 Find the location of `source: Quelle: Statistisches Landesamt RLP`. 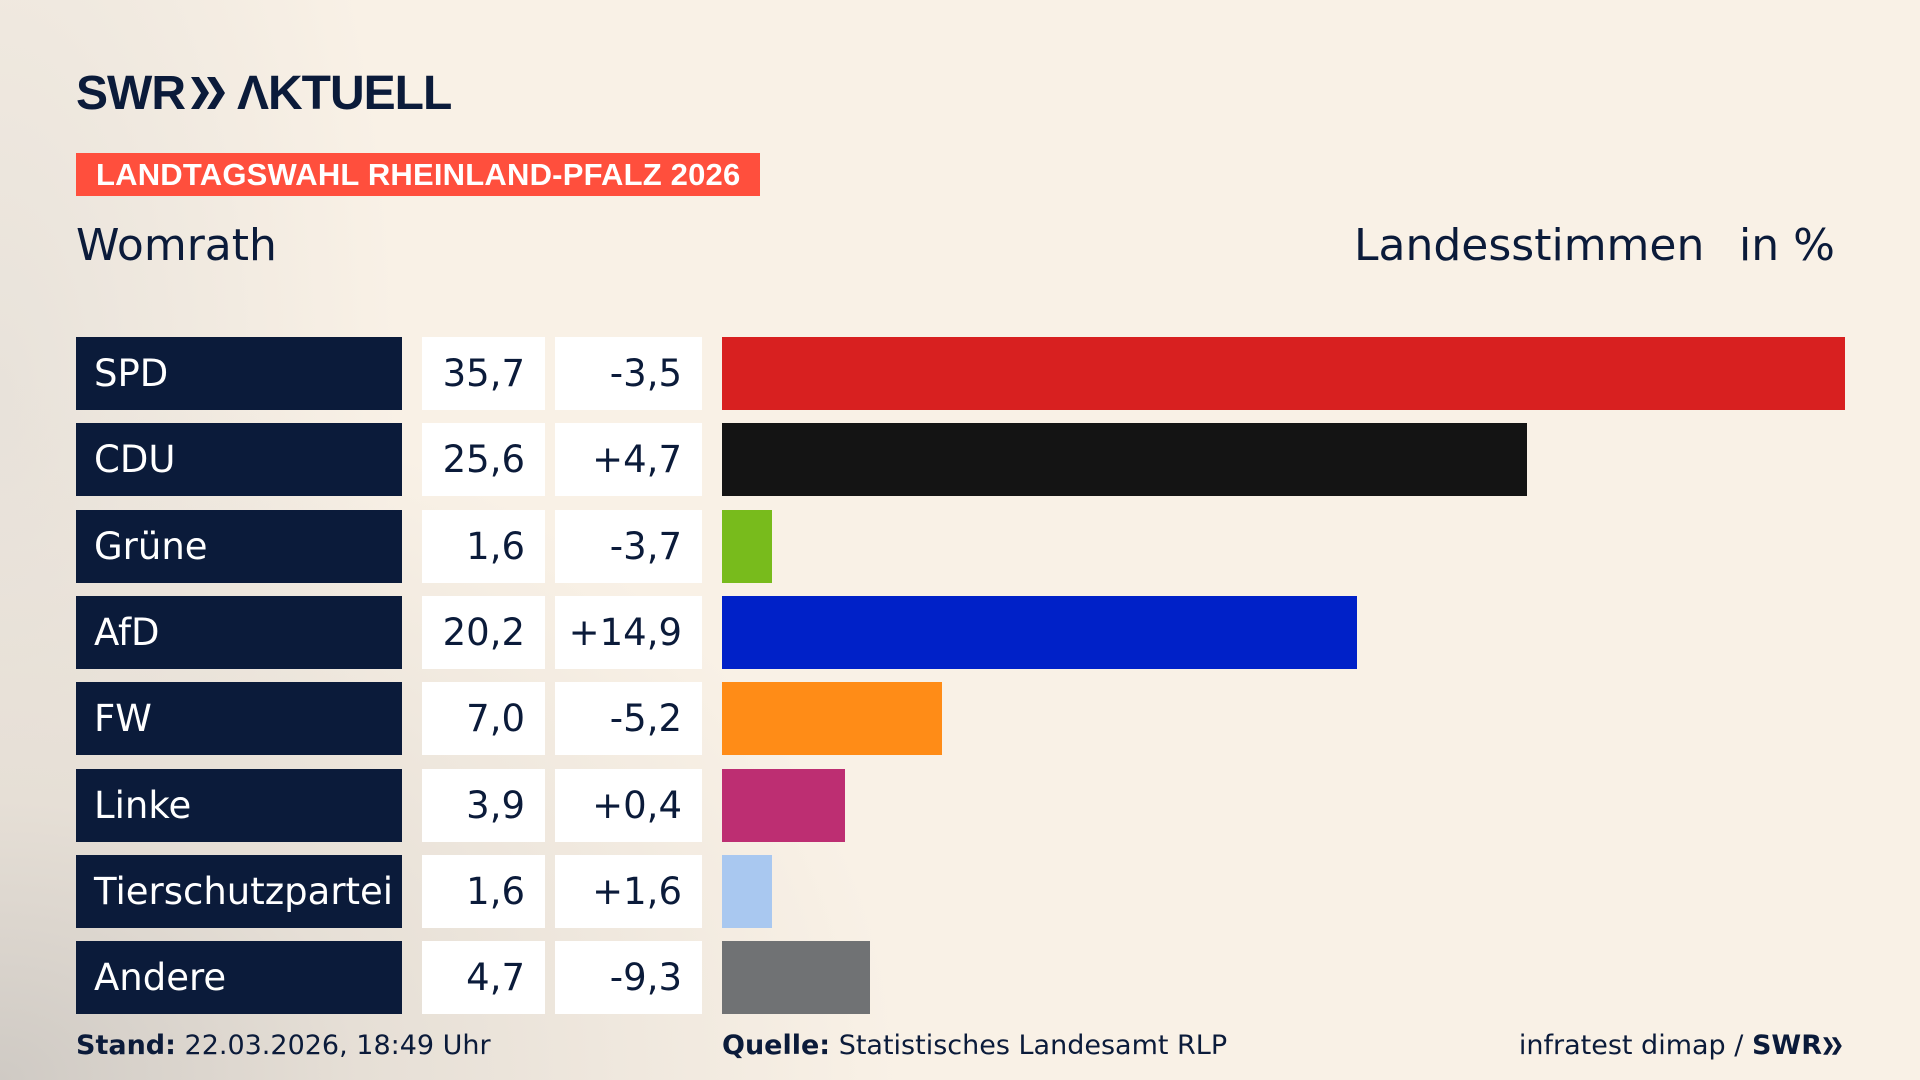

source: Quelle: Statistisches Landesamt RLP is located at coordinates (974, 1045).